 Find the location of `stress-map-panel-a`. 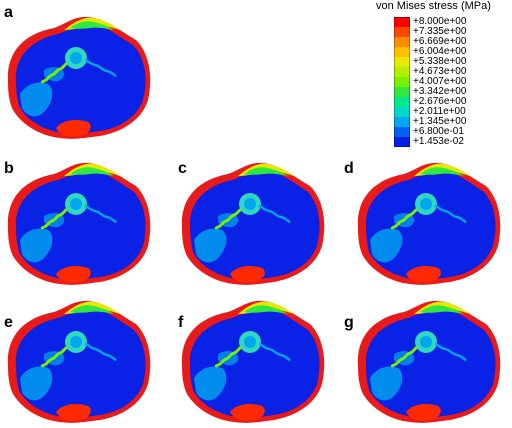

stress-map-panel-a is located at coordinates (79, 78).